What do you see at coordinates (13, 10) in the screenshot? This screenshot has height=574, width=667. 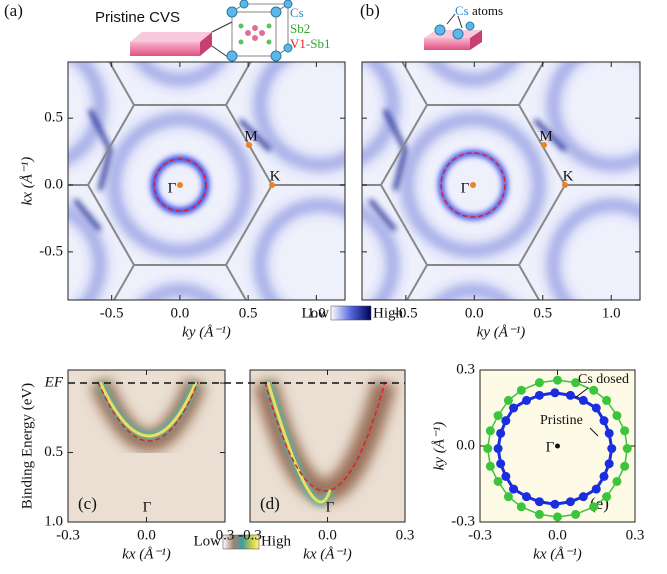 I see `panel-label: (a)` at bounding box center [13, 10].